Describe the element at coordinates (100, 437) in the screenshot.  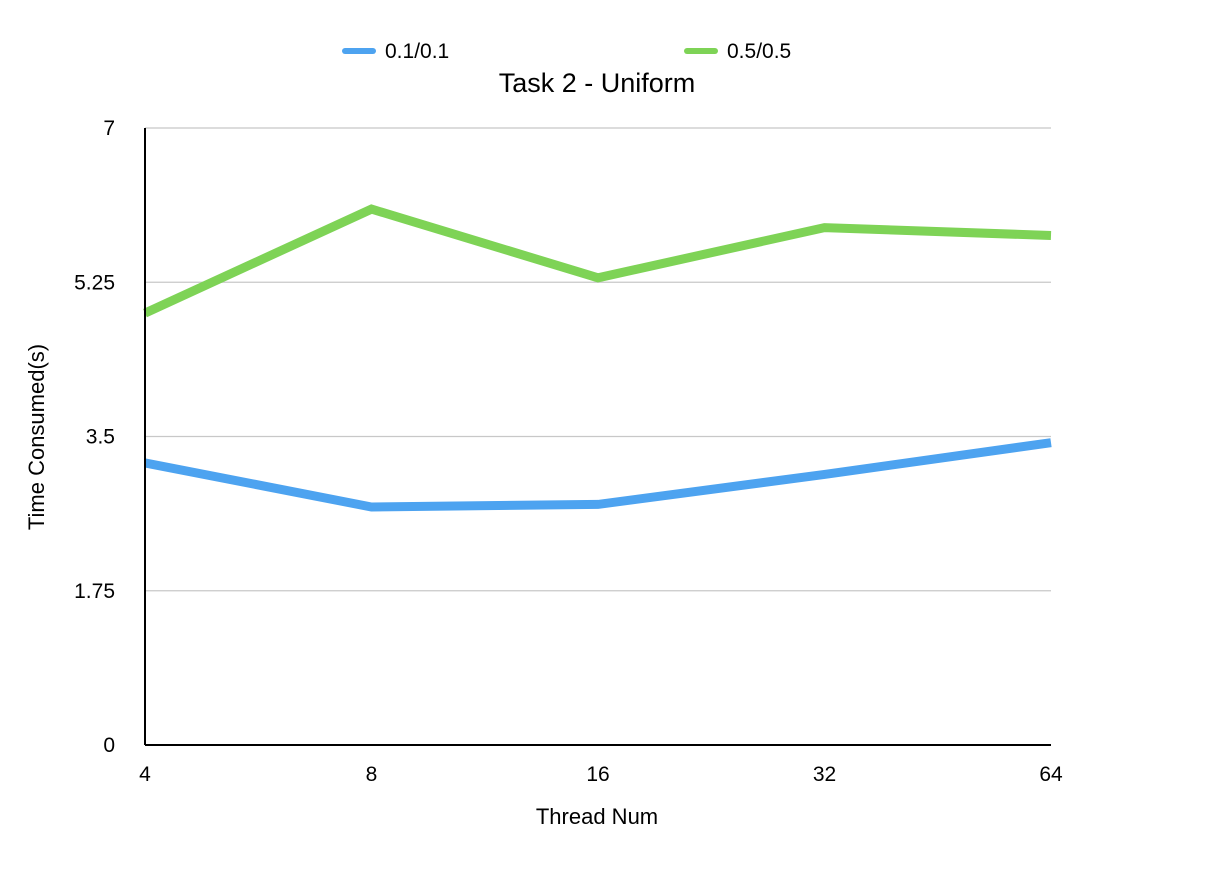
I see `y-tick-label: 3.5` at that location.